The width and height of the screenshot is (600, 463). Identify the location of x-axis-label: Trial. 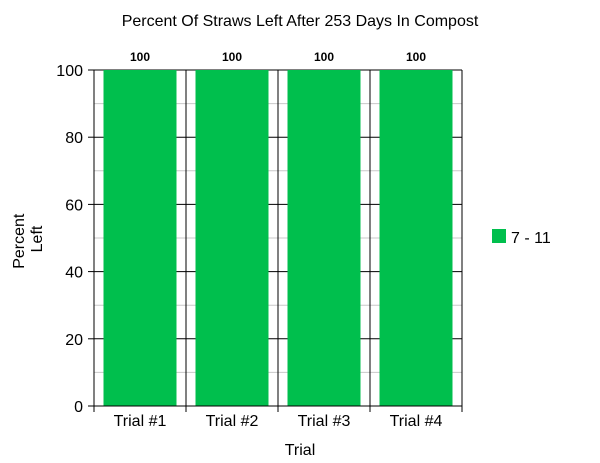
(300, 450).